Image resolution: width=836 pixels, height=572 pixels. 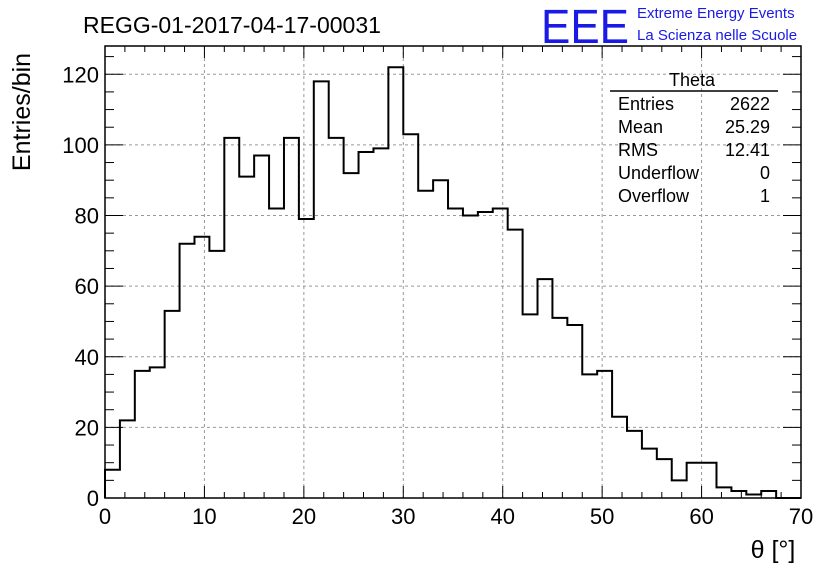 I want to click on logo-line-2: La Scienza nelle Scuole, so click(x=717, y=35).